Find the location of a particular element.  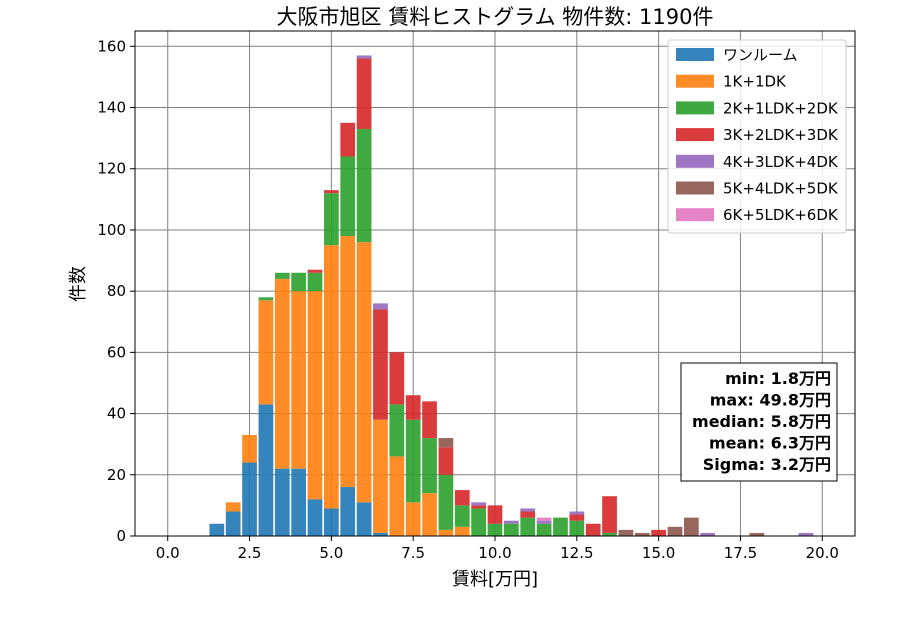

stats-line: Sigma: 3.2万円 is located at coordinates (767, 464).